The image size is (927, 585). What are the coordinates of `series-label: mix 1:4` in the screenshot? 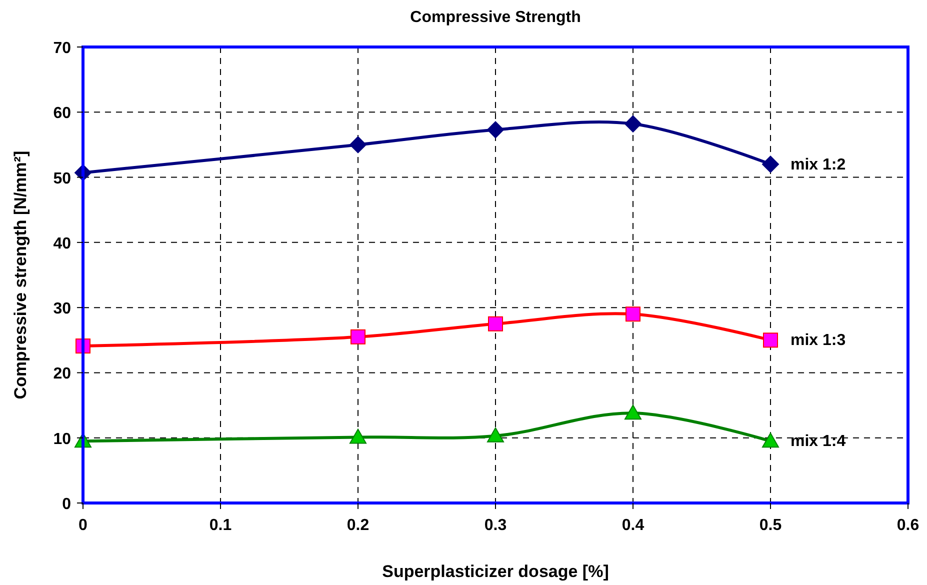 It's located at (818, 441).